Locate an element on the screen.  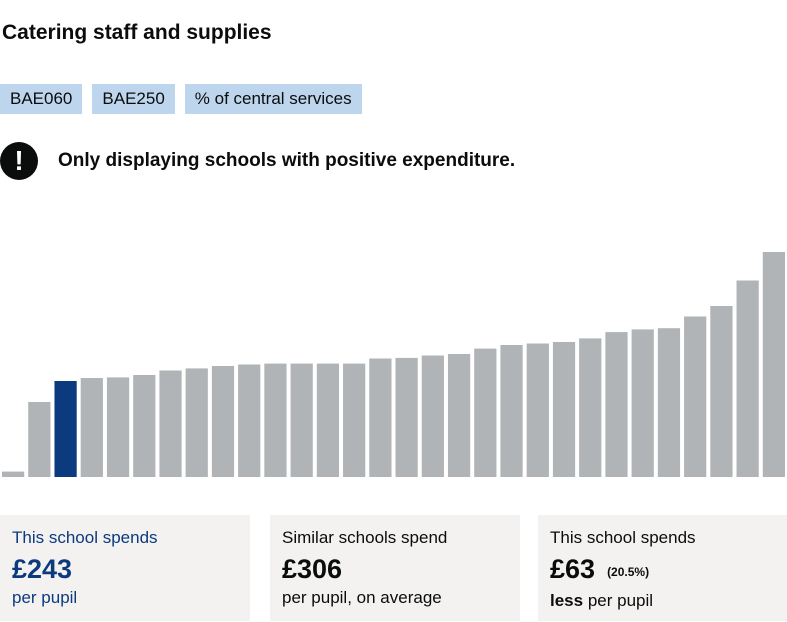
tag-bae250: BAE250 is located at coordinates (133, 99).